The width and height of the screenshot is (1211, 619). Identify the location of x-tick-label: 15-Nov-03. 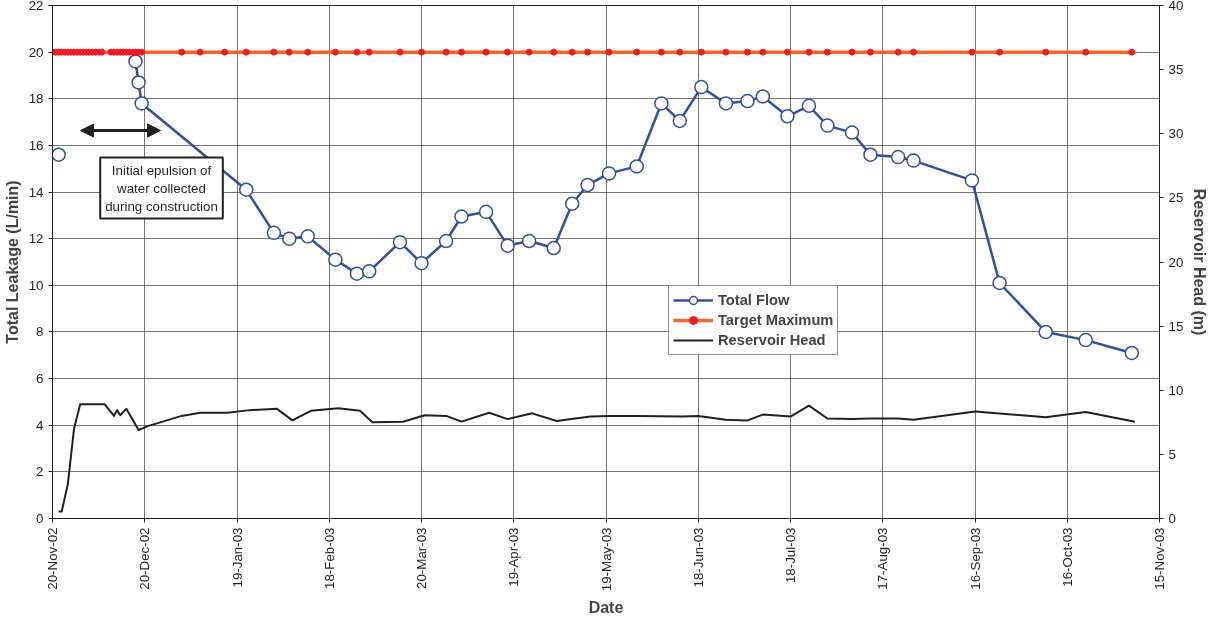
(1159, 558).